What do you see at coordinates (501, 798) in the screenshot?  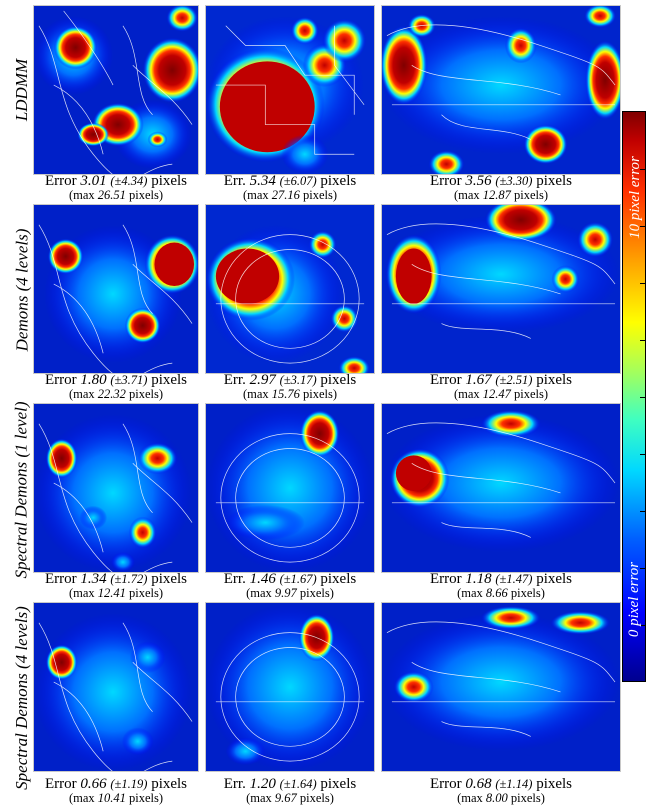 I see `error-max: (max 8.00 pixels)` at bounding box center [501, 798].